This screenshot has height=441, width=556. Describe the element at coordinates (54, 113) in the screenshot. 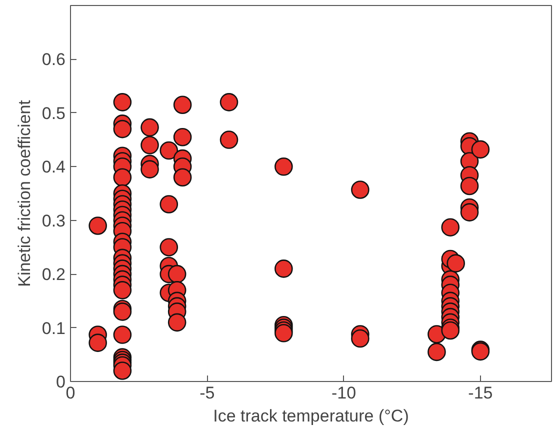

I see `y-tick-label: 0.5` at that location.